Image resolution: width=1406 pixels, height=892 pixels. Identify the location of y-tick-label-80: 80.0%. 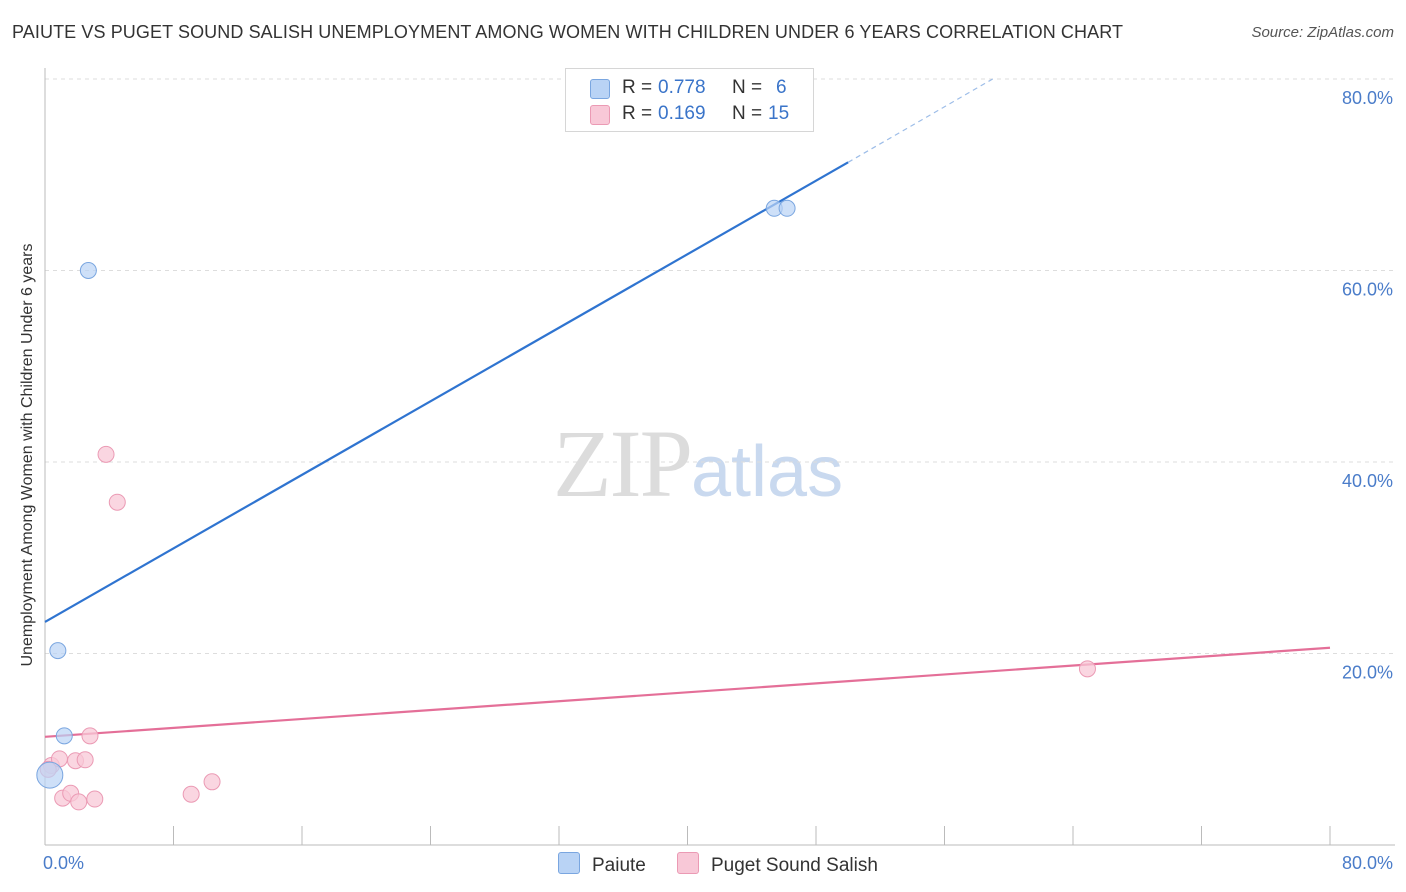
(1367, 98).